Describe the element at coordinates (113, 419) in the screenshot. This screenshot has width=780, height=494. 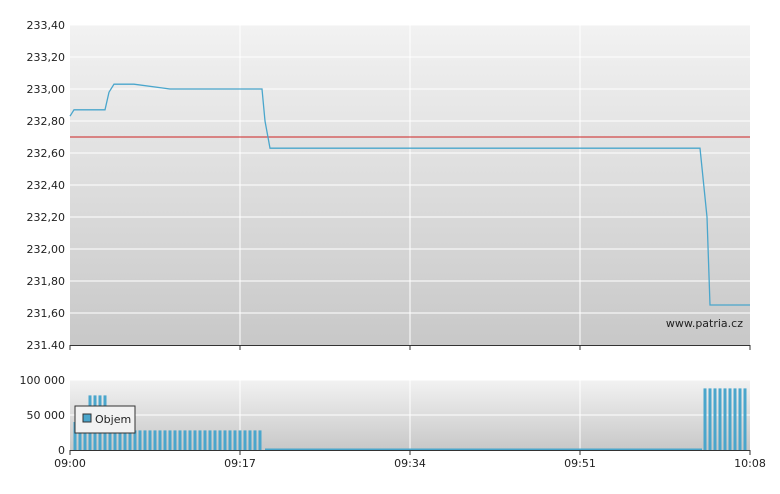
I see `legend-label: Objem` at that location.